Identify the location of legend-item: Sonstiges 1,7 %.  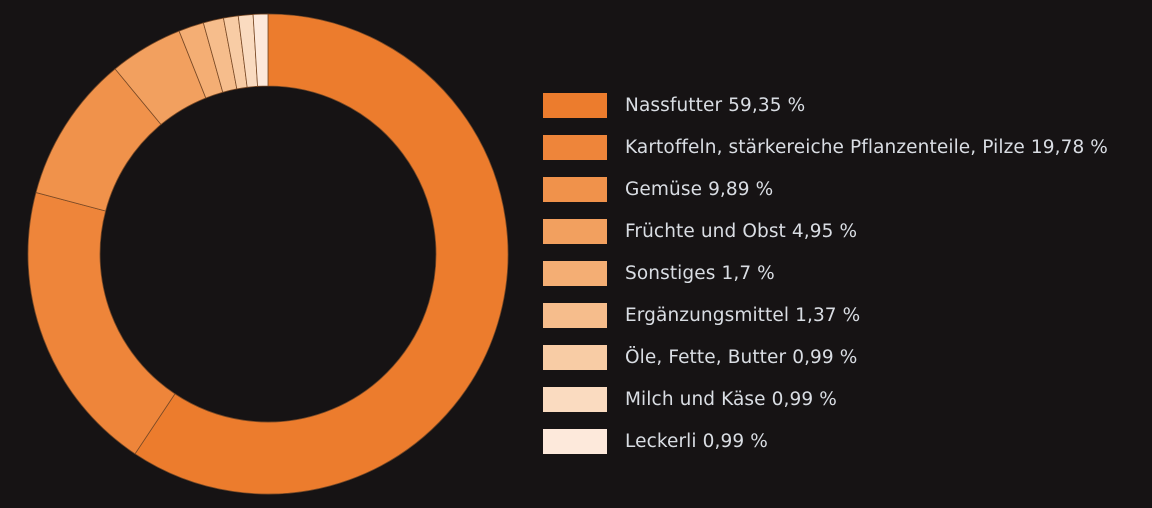
(825, 273).